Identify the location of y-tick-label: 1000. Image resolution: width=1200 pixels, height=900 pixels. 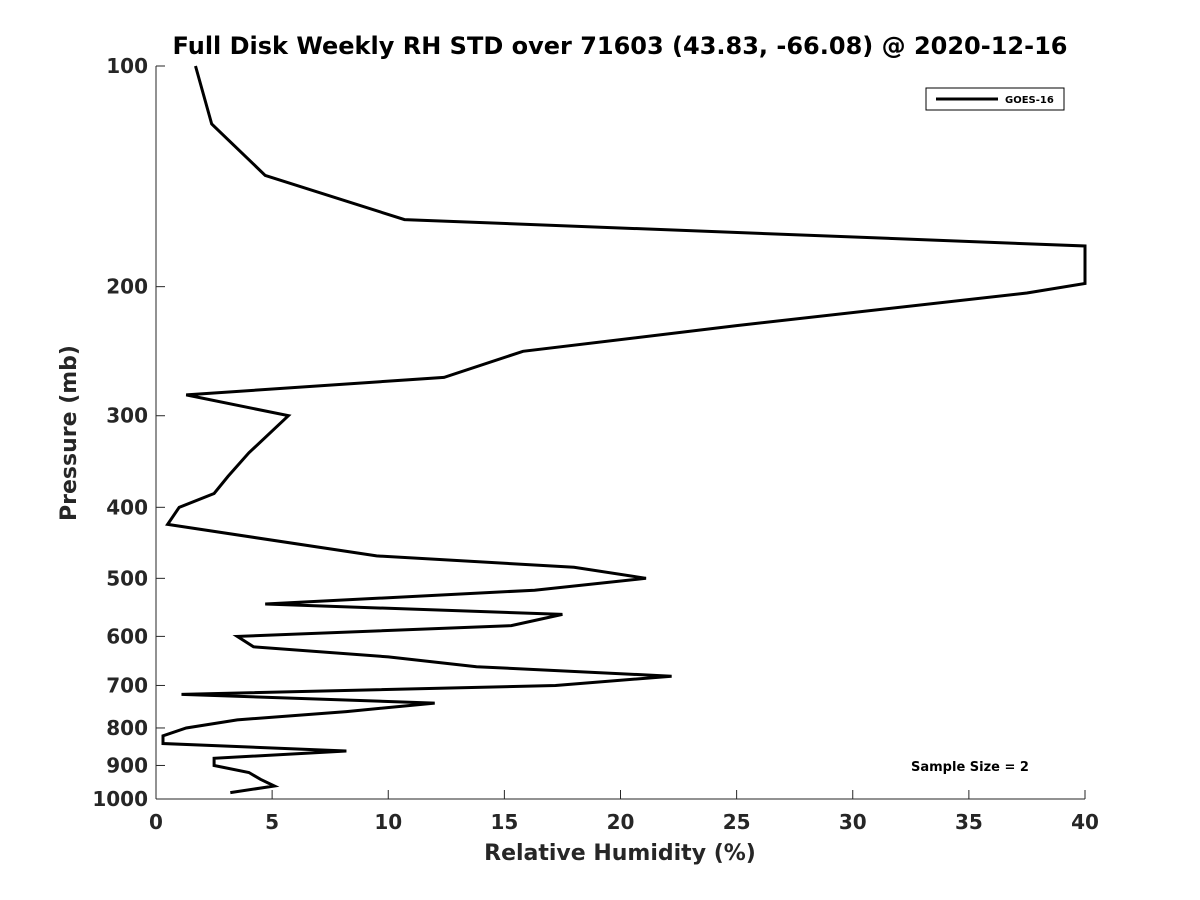
(120, 799).